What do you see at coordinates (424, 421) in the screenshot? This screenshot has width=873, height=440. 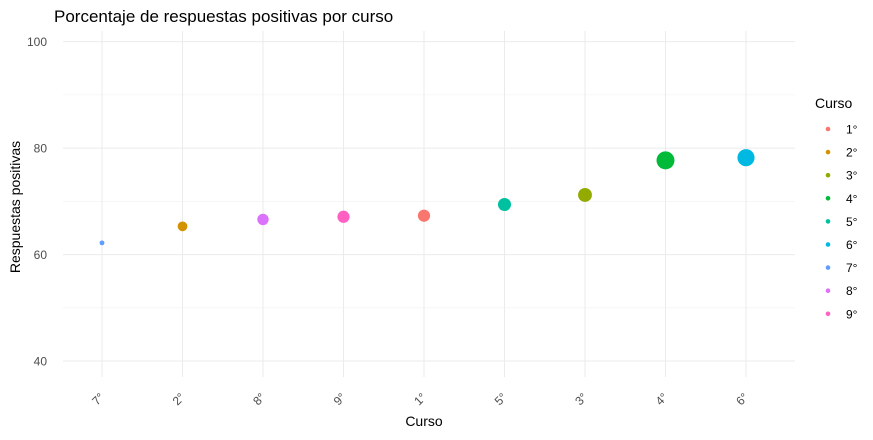 I see `x-axis-label: Curso` at bounding box center [424, 421].